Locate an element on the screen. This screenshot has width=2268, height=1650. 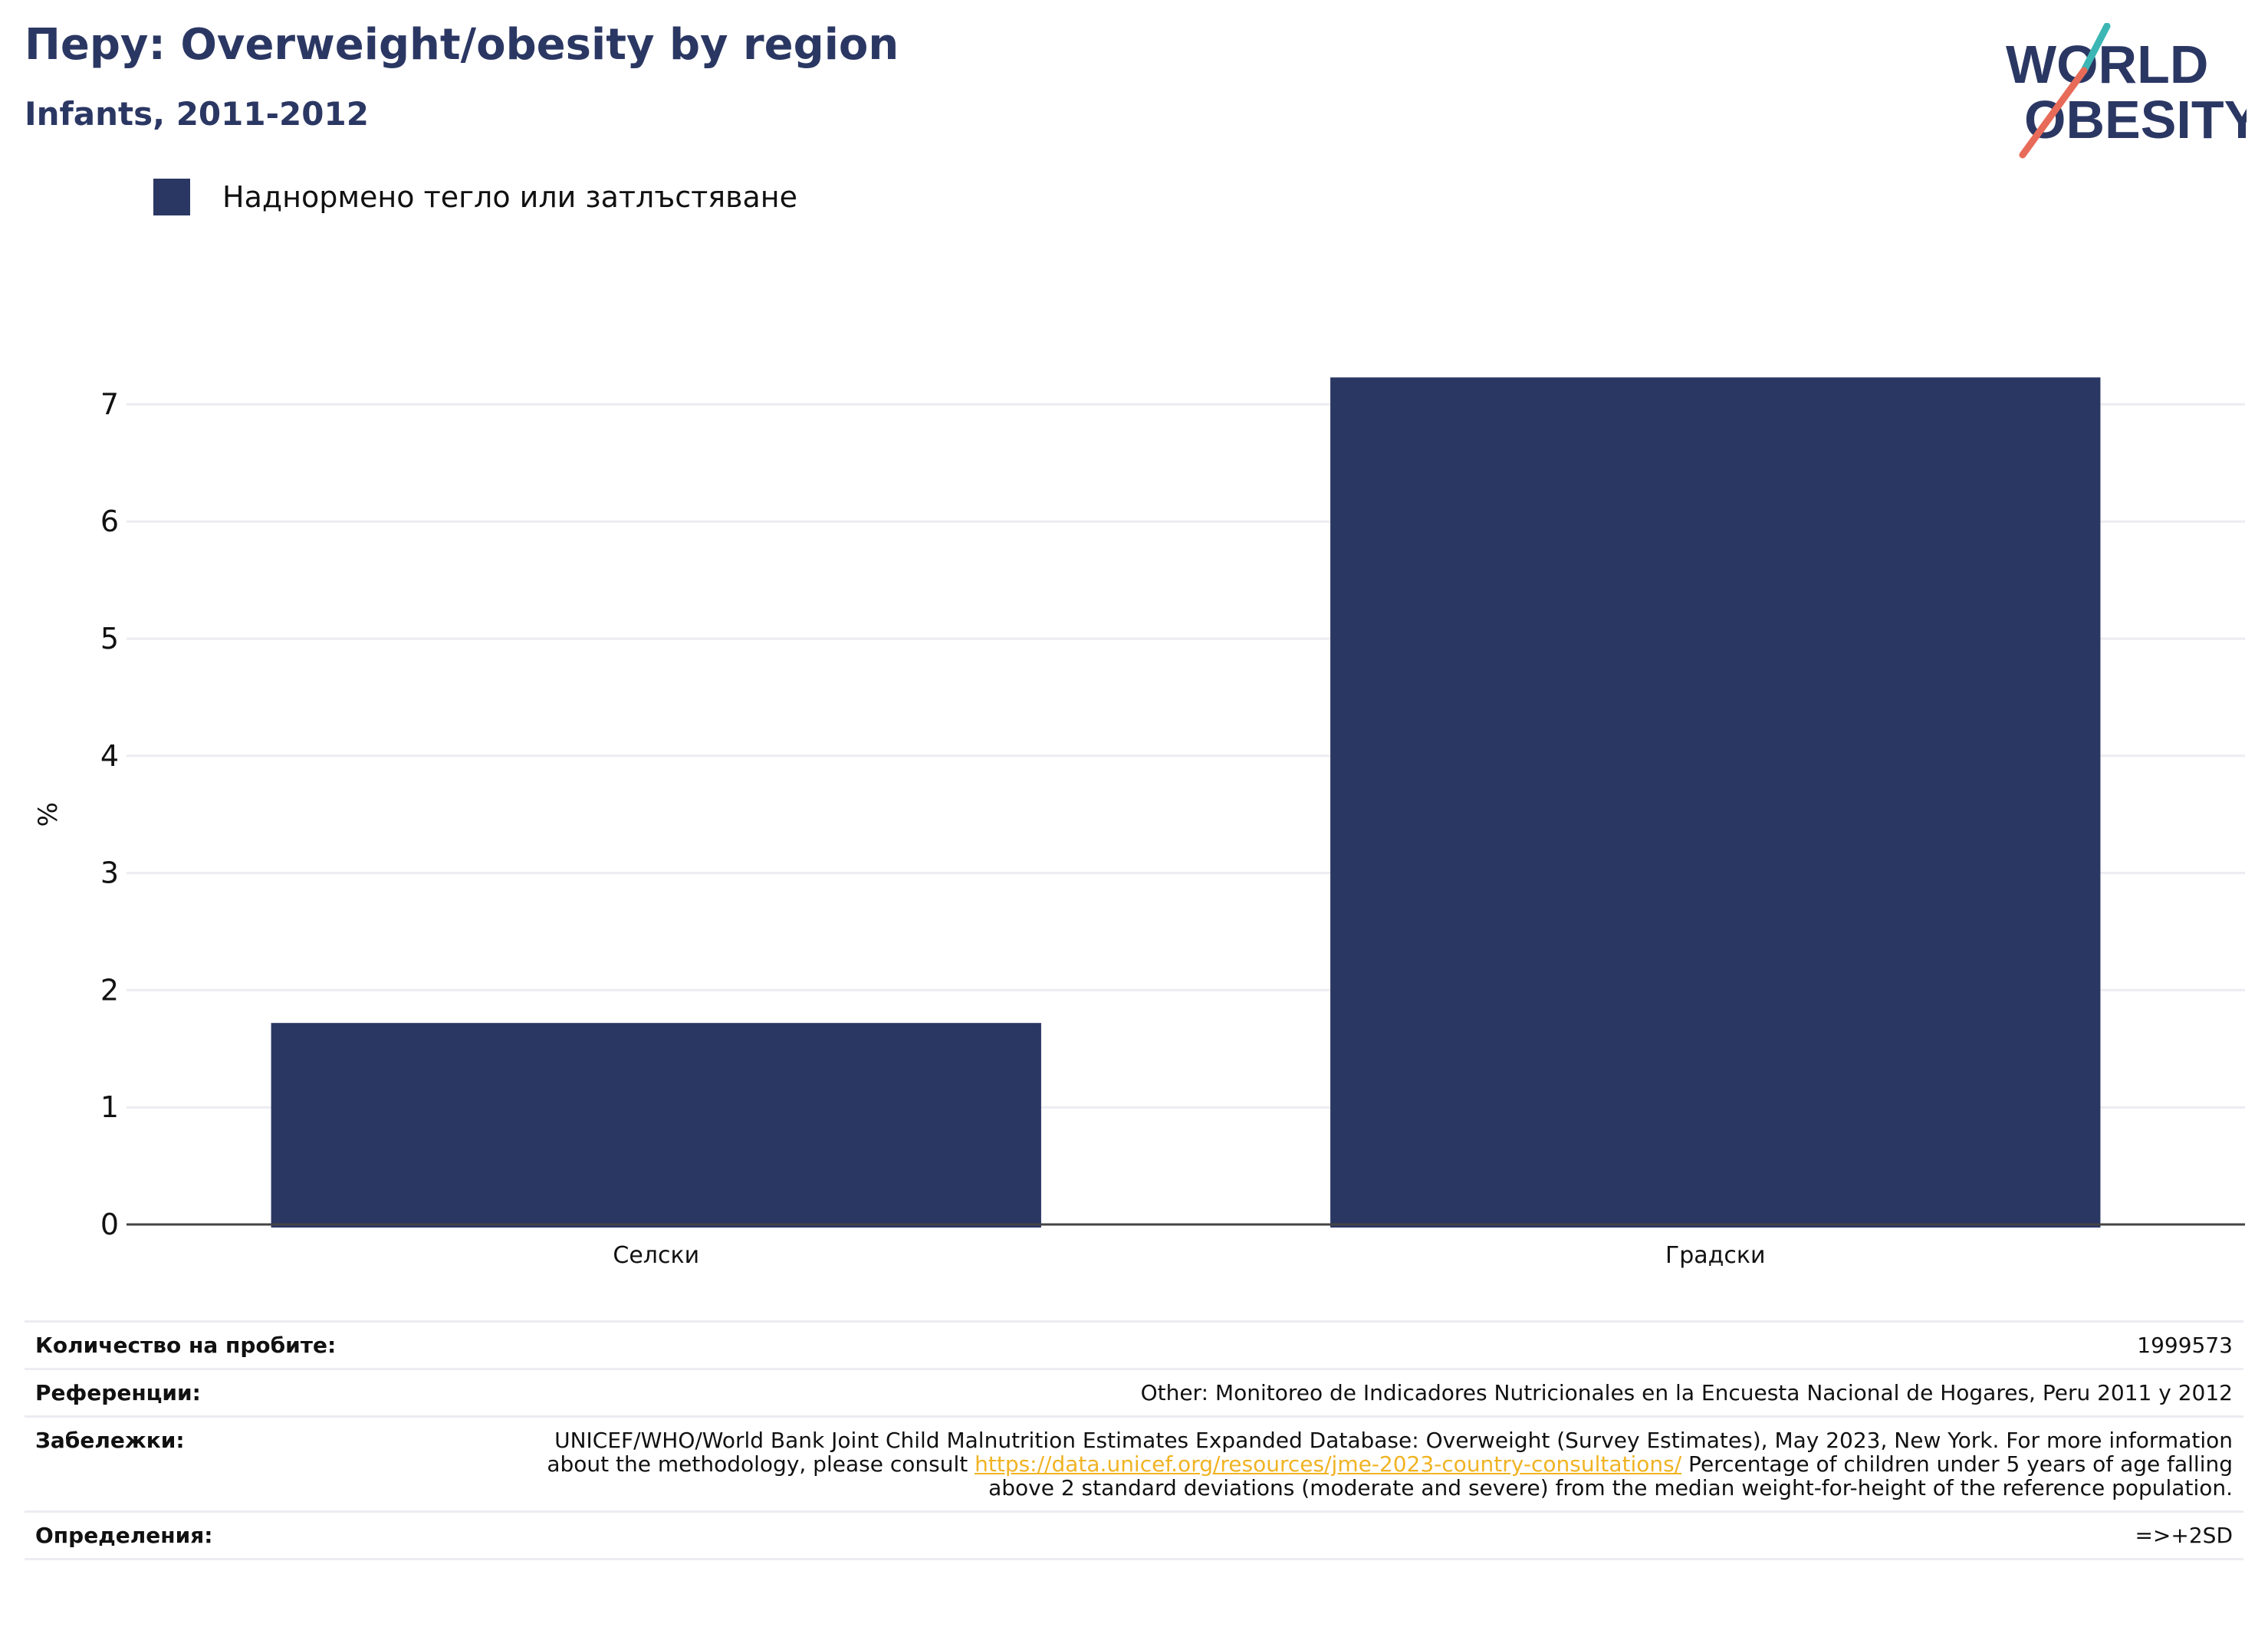
y-tick-label: 4 is located at coordinates (109, 756).